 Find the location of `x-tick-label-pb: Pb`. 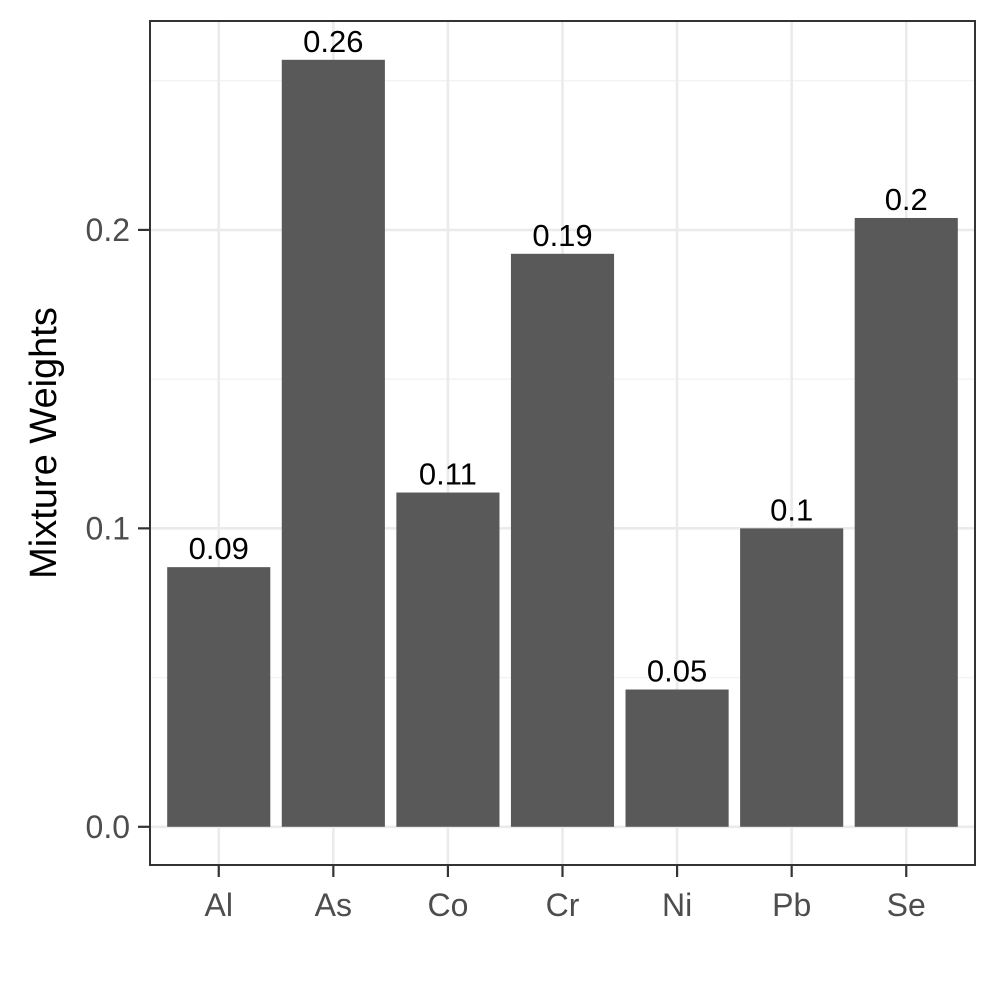

x-tick-label-pb: Pb is located at coordinates (791, 905).